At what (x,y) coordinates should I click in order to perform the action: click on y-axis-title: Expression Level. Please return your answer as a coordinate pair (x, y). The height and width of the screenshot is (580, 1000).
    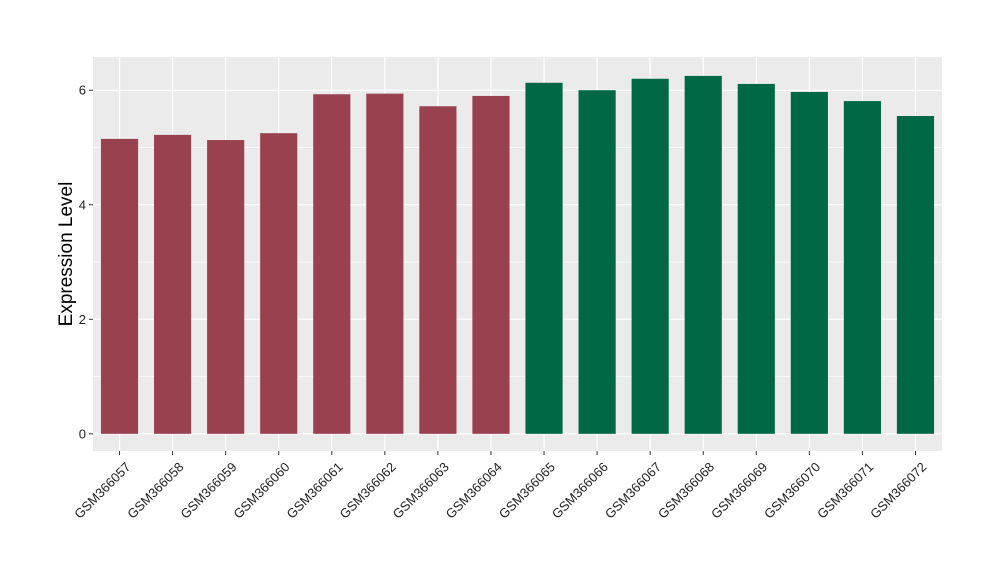
    Looking at the image, I should click on (66, 254).